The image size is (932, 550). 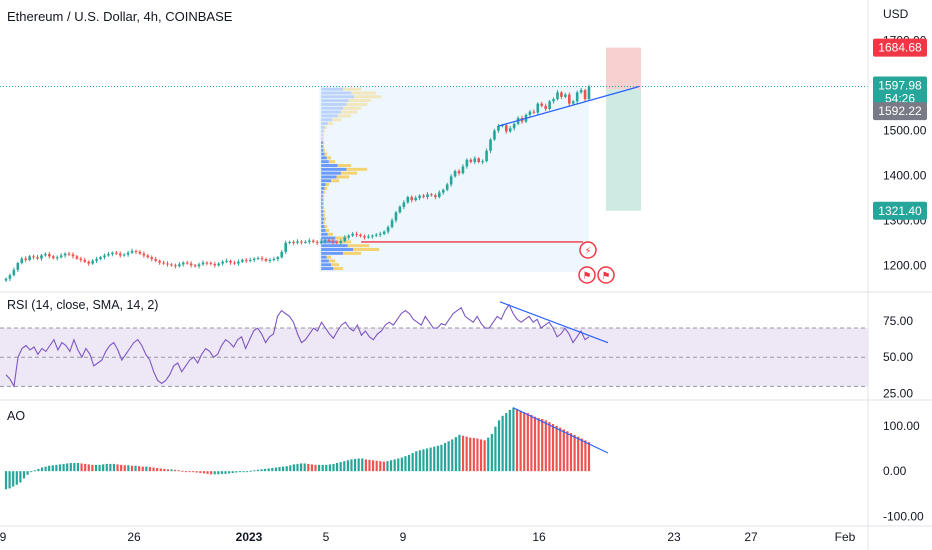 I want to click on lightning-event-icon, so click(x=588, y=250).